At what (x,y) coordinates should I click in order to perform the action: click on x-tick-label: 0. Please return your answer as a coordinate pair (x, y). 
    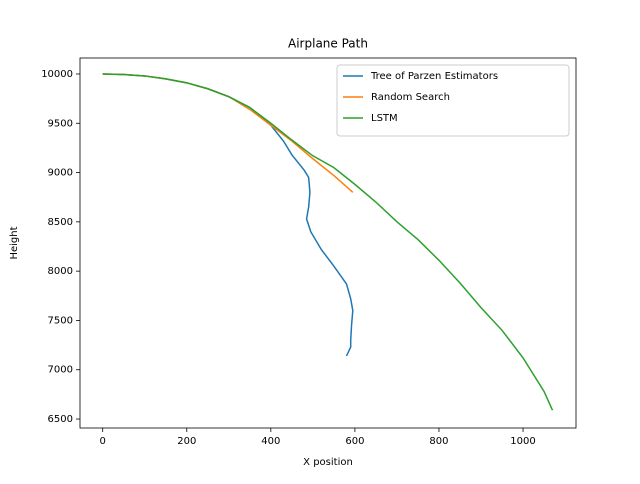
    Looking at the image, I should click on (103, 441).